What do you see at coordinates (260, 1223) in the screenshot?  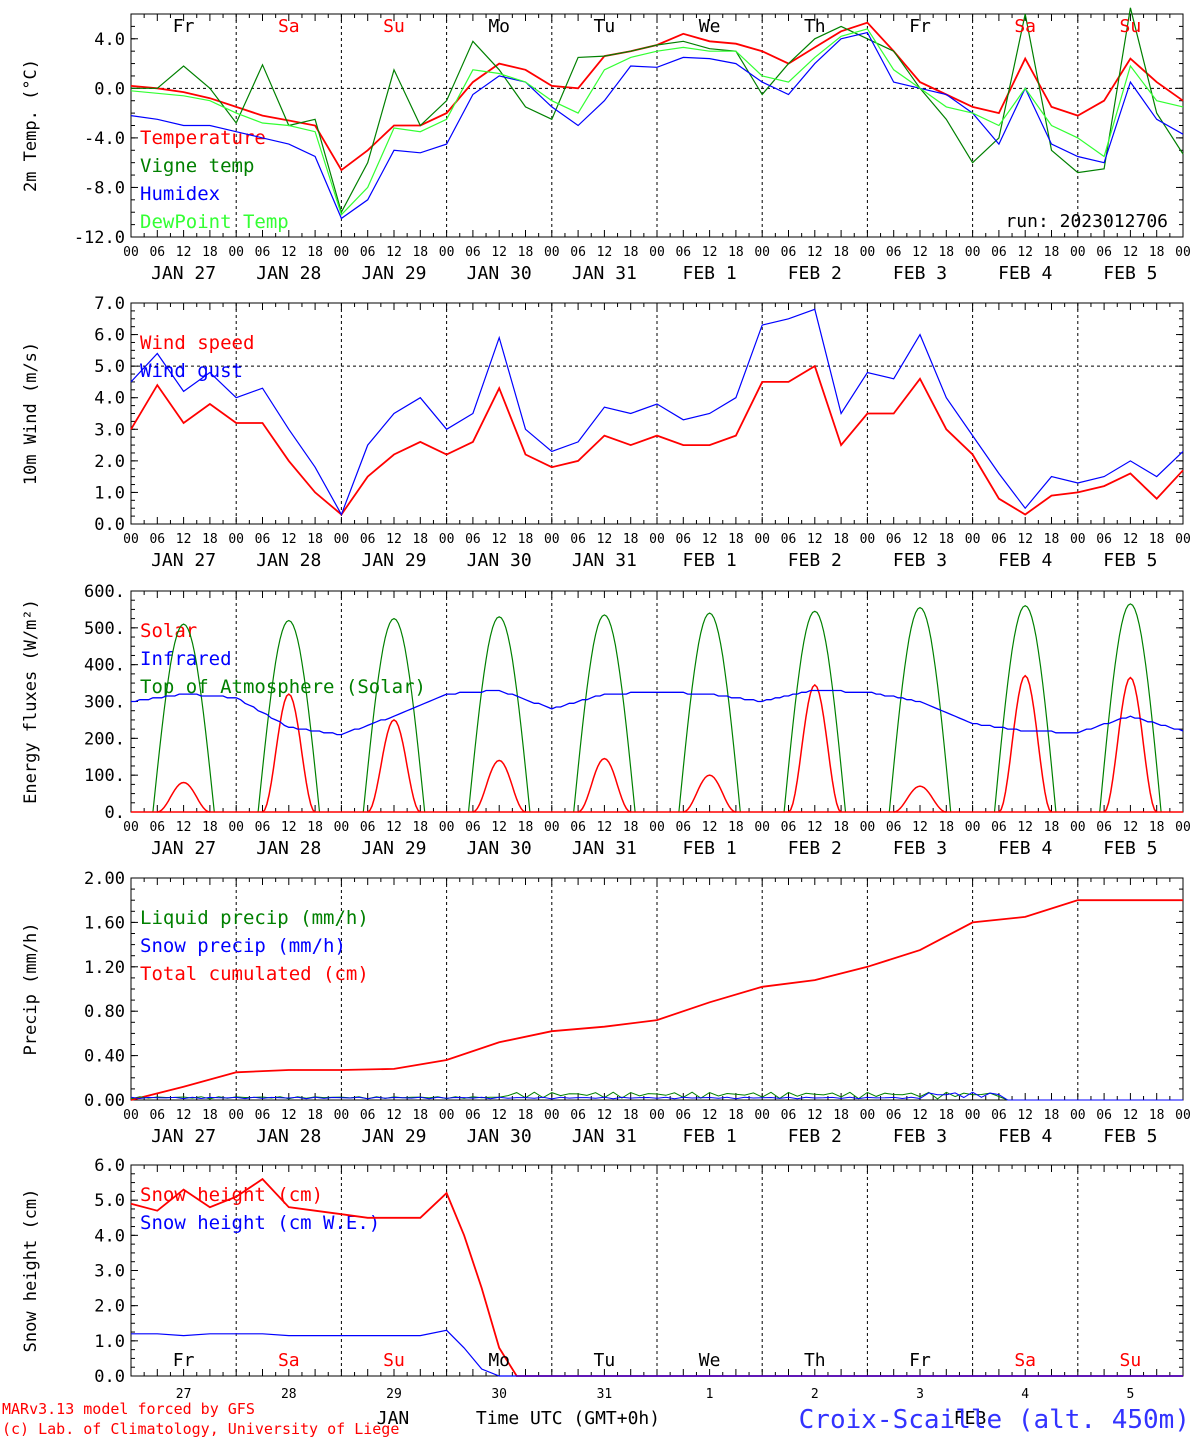 I see `legend-entry: Snow height (cm W.E.)` at bounding box center [260, 1223].